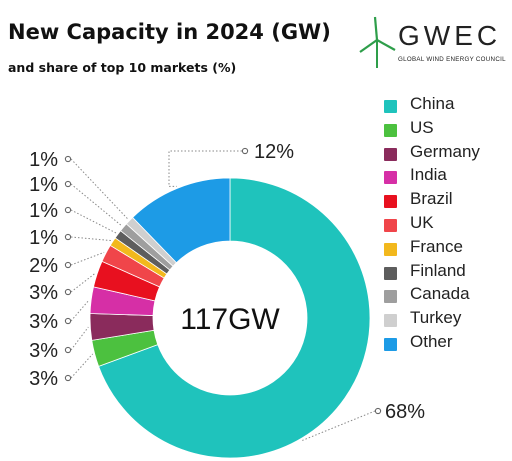 The width and height of the screenshot is (512, 461). What do you see at coordinates (274, 152) in the screenshot?
I see `data-label-other: 12%` at bounding box center [274, 152].